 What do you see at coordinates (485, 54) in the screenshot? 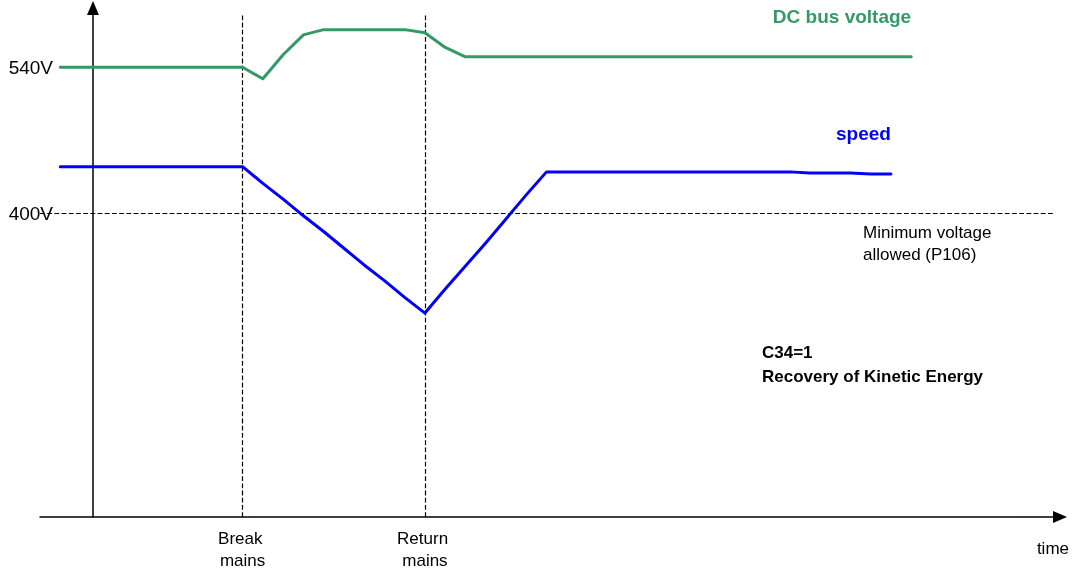
I see `line-series` at bounding box center [485, 54].